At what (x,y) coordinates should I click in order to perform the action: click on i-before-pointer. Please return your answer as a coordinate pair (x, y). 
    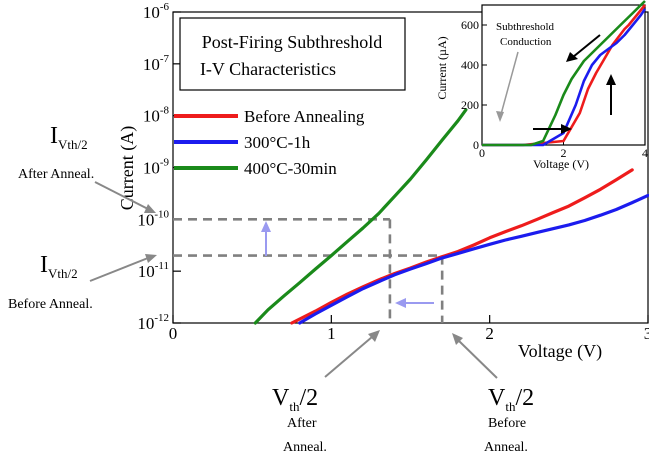
    Looking at the image, I should click on (119, 269).